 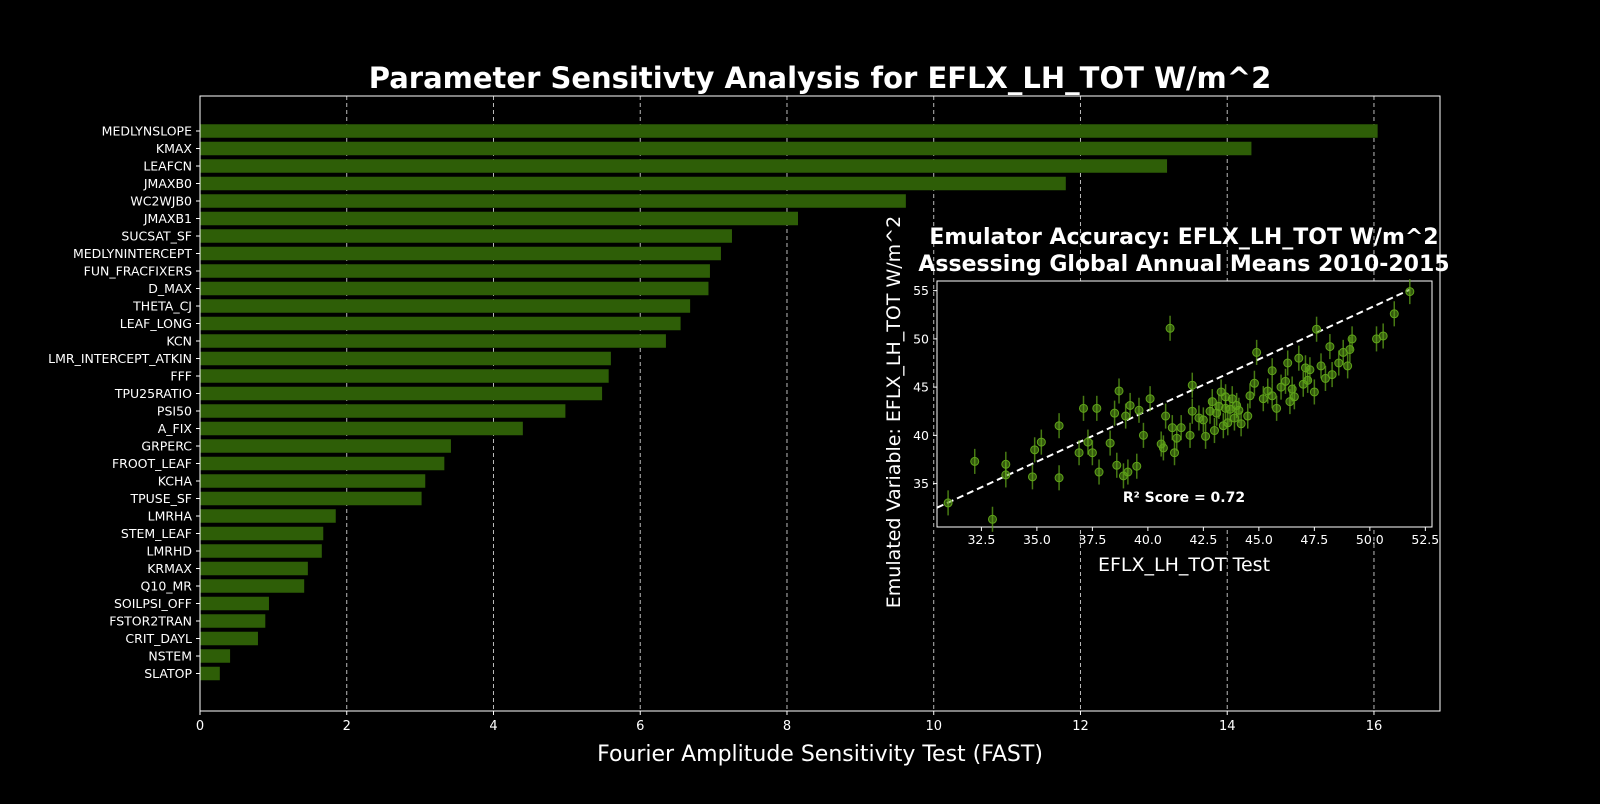 What do you see at coordinates (466, 236) in the screenshot?
I see `bar-sucsat-sf` at bounding box center [466, 236].